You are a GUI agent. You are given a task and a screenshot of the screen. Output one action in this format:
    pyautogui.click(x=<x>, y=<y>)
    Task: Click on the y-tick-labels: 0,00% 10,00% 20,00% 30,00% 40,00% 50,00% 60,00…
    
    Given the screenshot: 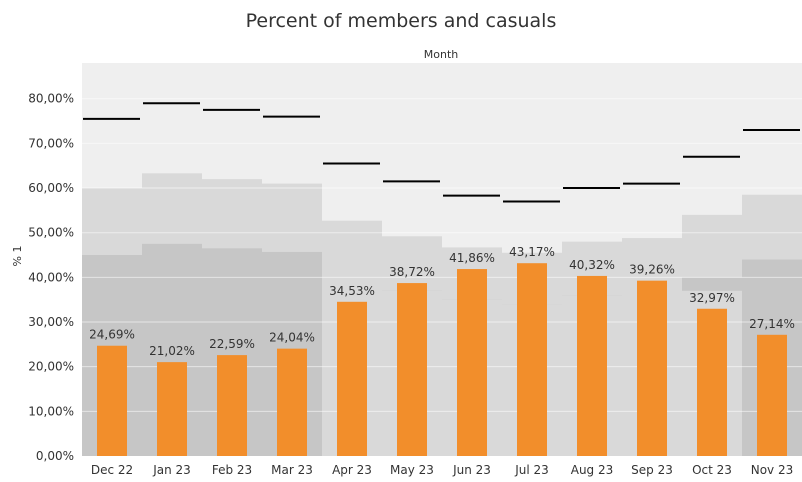 What is the action you would take?
    pyautogui.click(x=51, y=277)
    